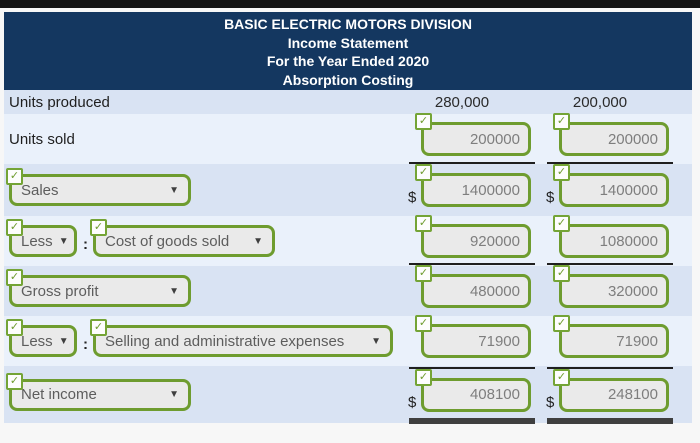 The height and width of the screenshot is (443, 700). Describe the element at coordinates (14, 227) in the screenshot. I see `cogs-less-checkbox: ✓` at that location.